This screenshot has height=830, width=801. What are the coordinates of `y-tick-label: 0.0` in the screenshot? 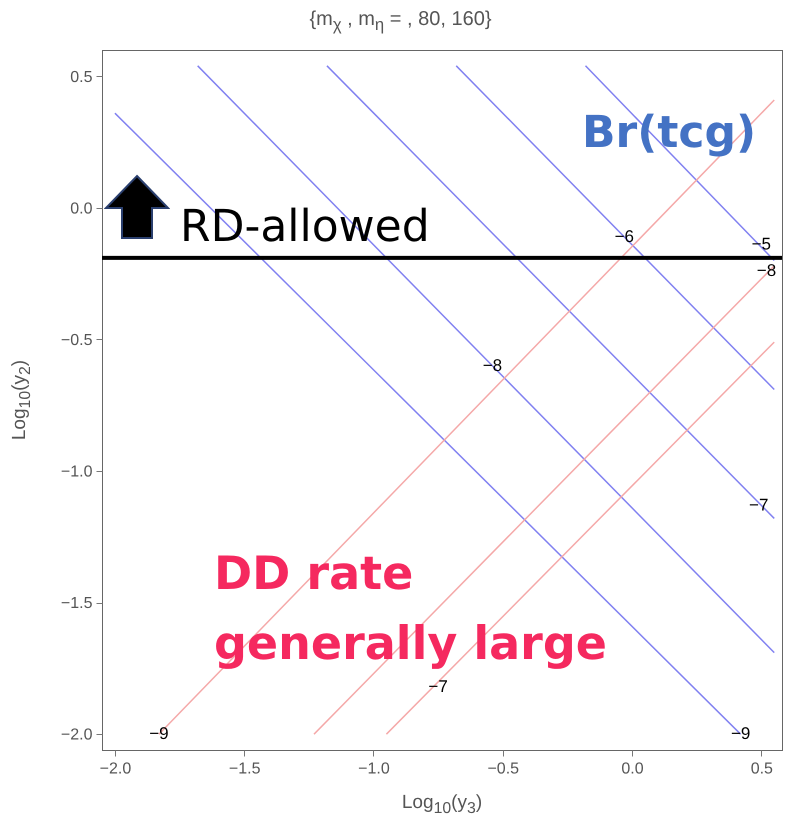 It's located at (81, 209).